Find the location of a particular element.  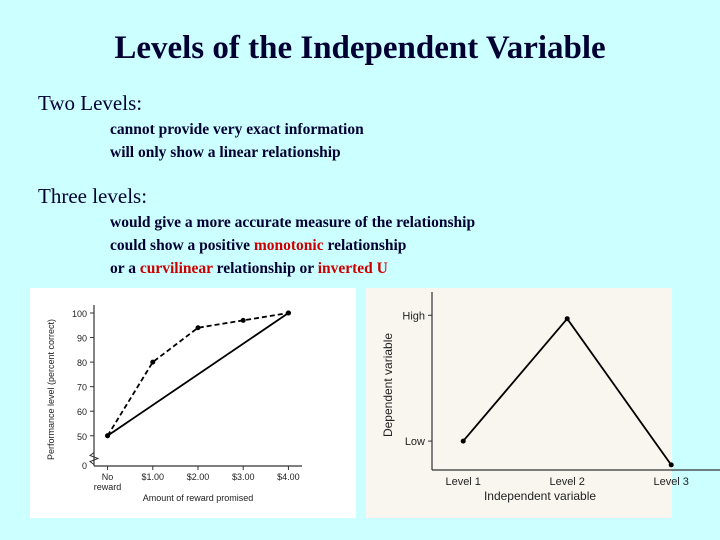

x-tick-label: $3.00 is located at coordinates (243, 477).